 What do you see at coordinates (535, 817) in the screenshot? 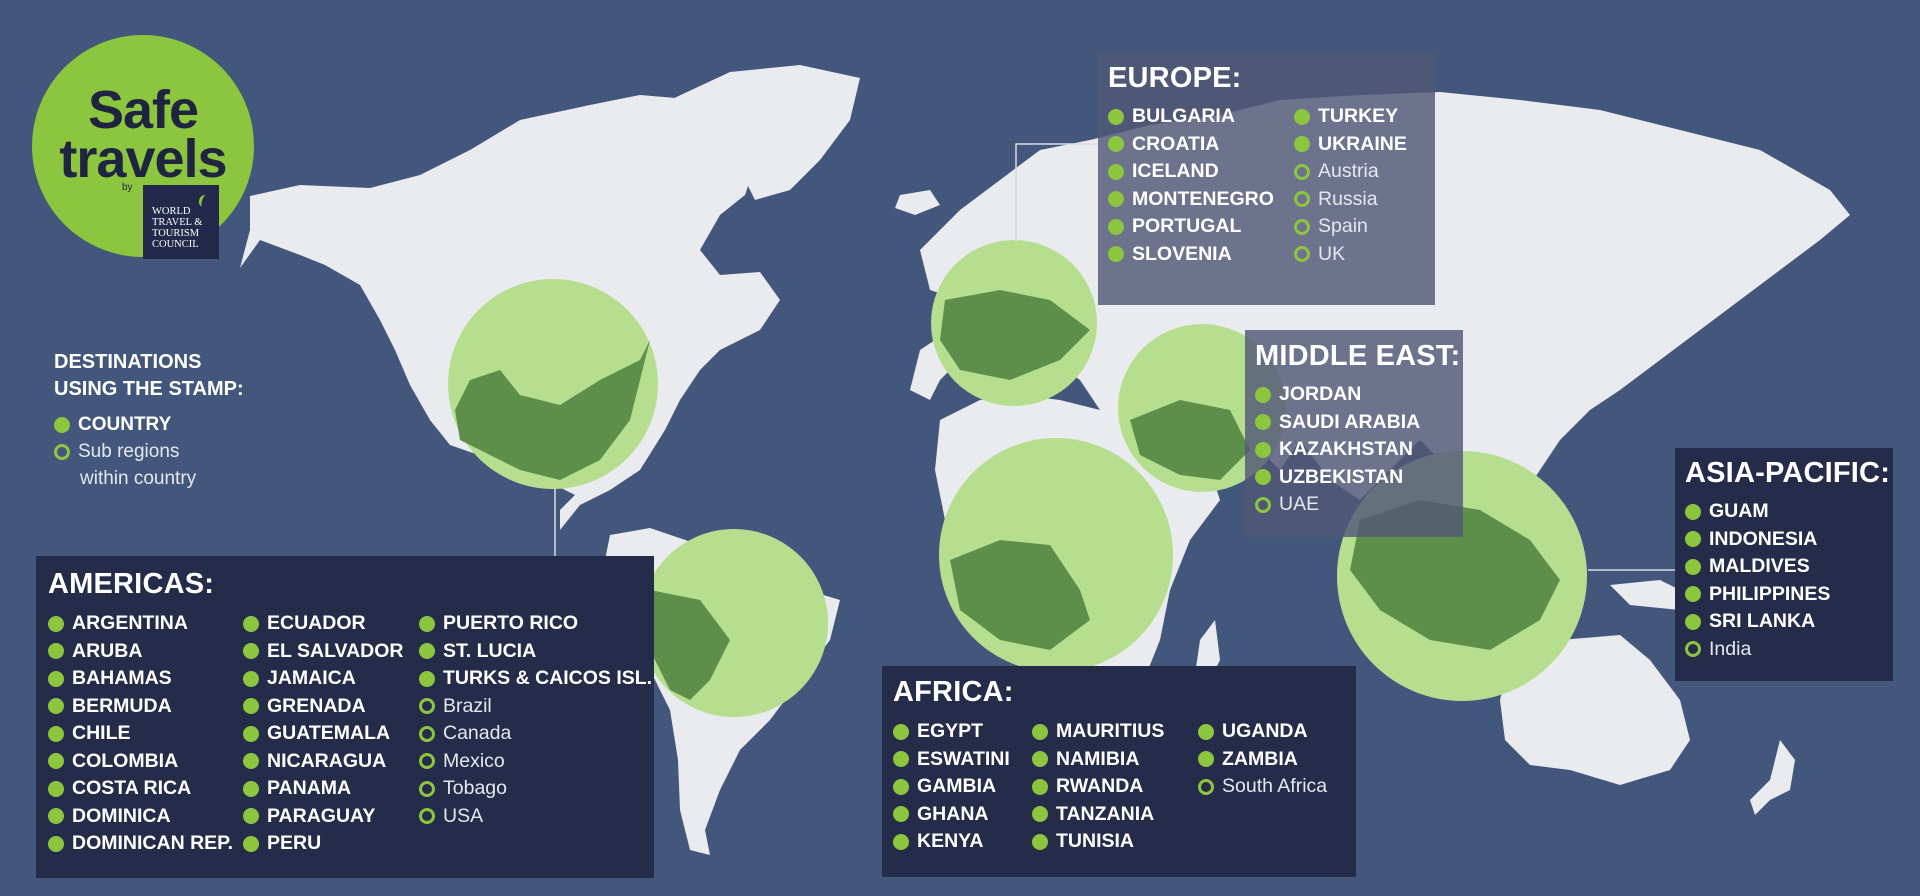
I see `subregion-item: USA` at bounding box center [535, 817].